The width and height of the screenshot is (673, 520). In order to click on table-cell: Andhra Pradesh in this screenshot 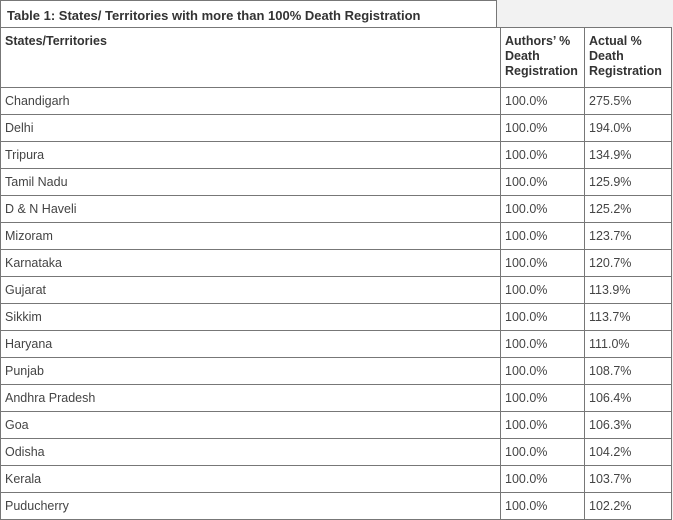, I will do `click(250, 398)`.